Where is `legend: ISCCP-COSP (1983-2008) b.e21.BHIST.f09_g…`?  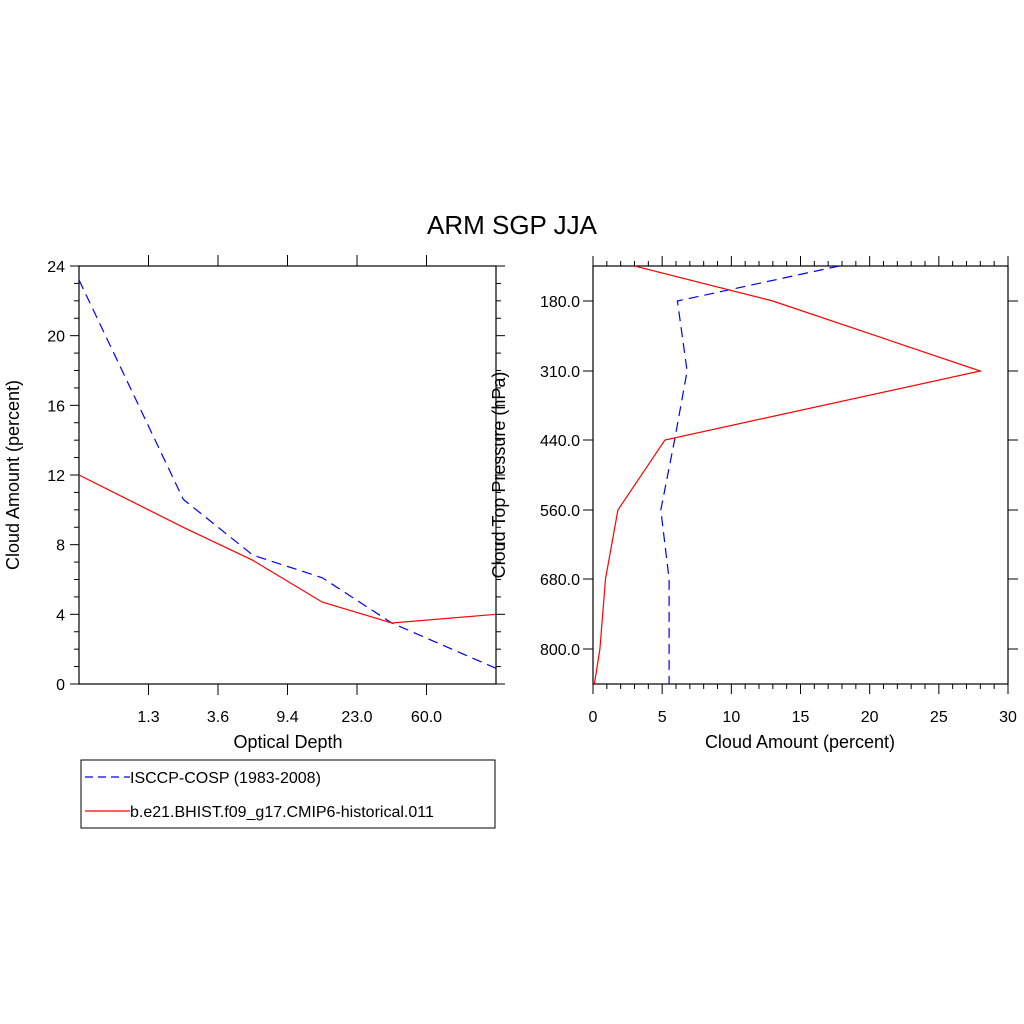
legend: ISCCP-COSP (1983-2008) b.e21.BHIST.f09_g… is located at coordinates (288, 794).